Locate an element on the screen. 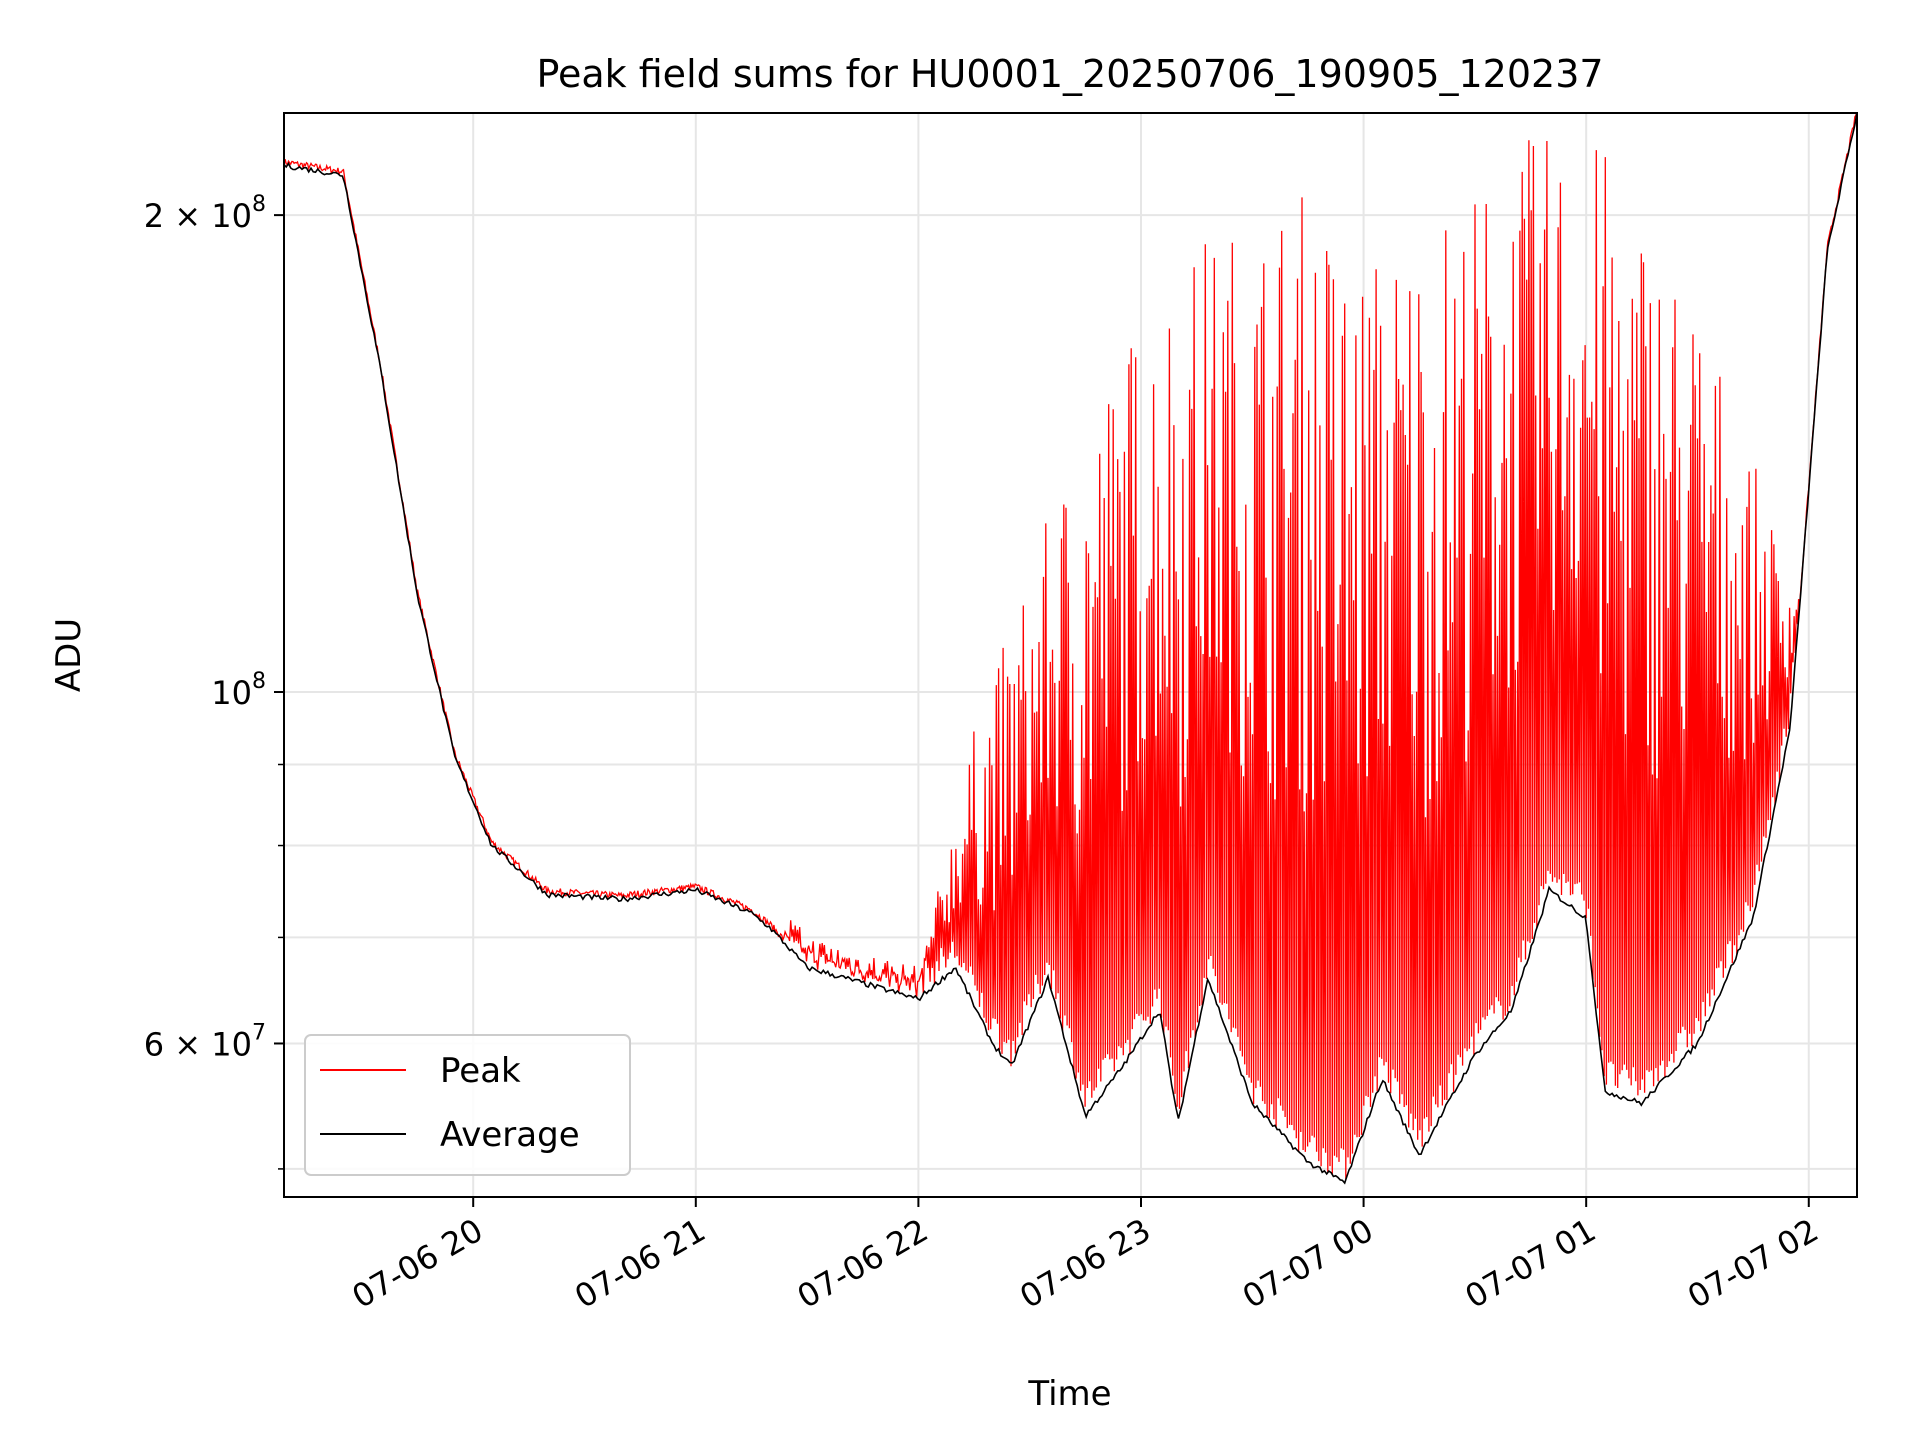  y-tick-label: 108 is located at coordinates (238, 690).